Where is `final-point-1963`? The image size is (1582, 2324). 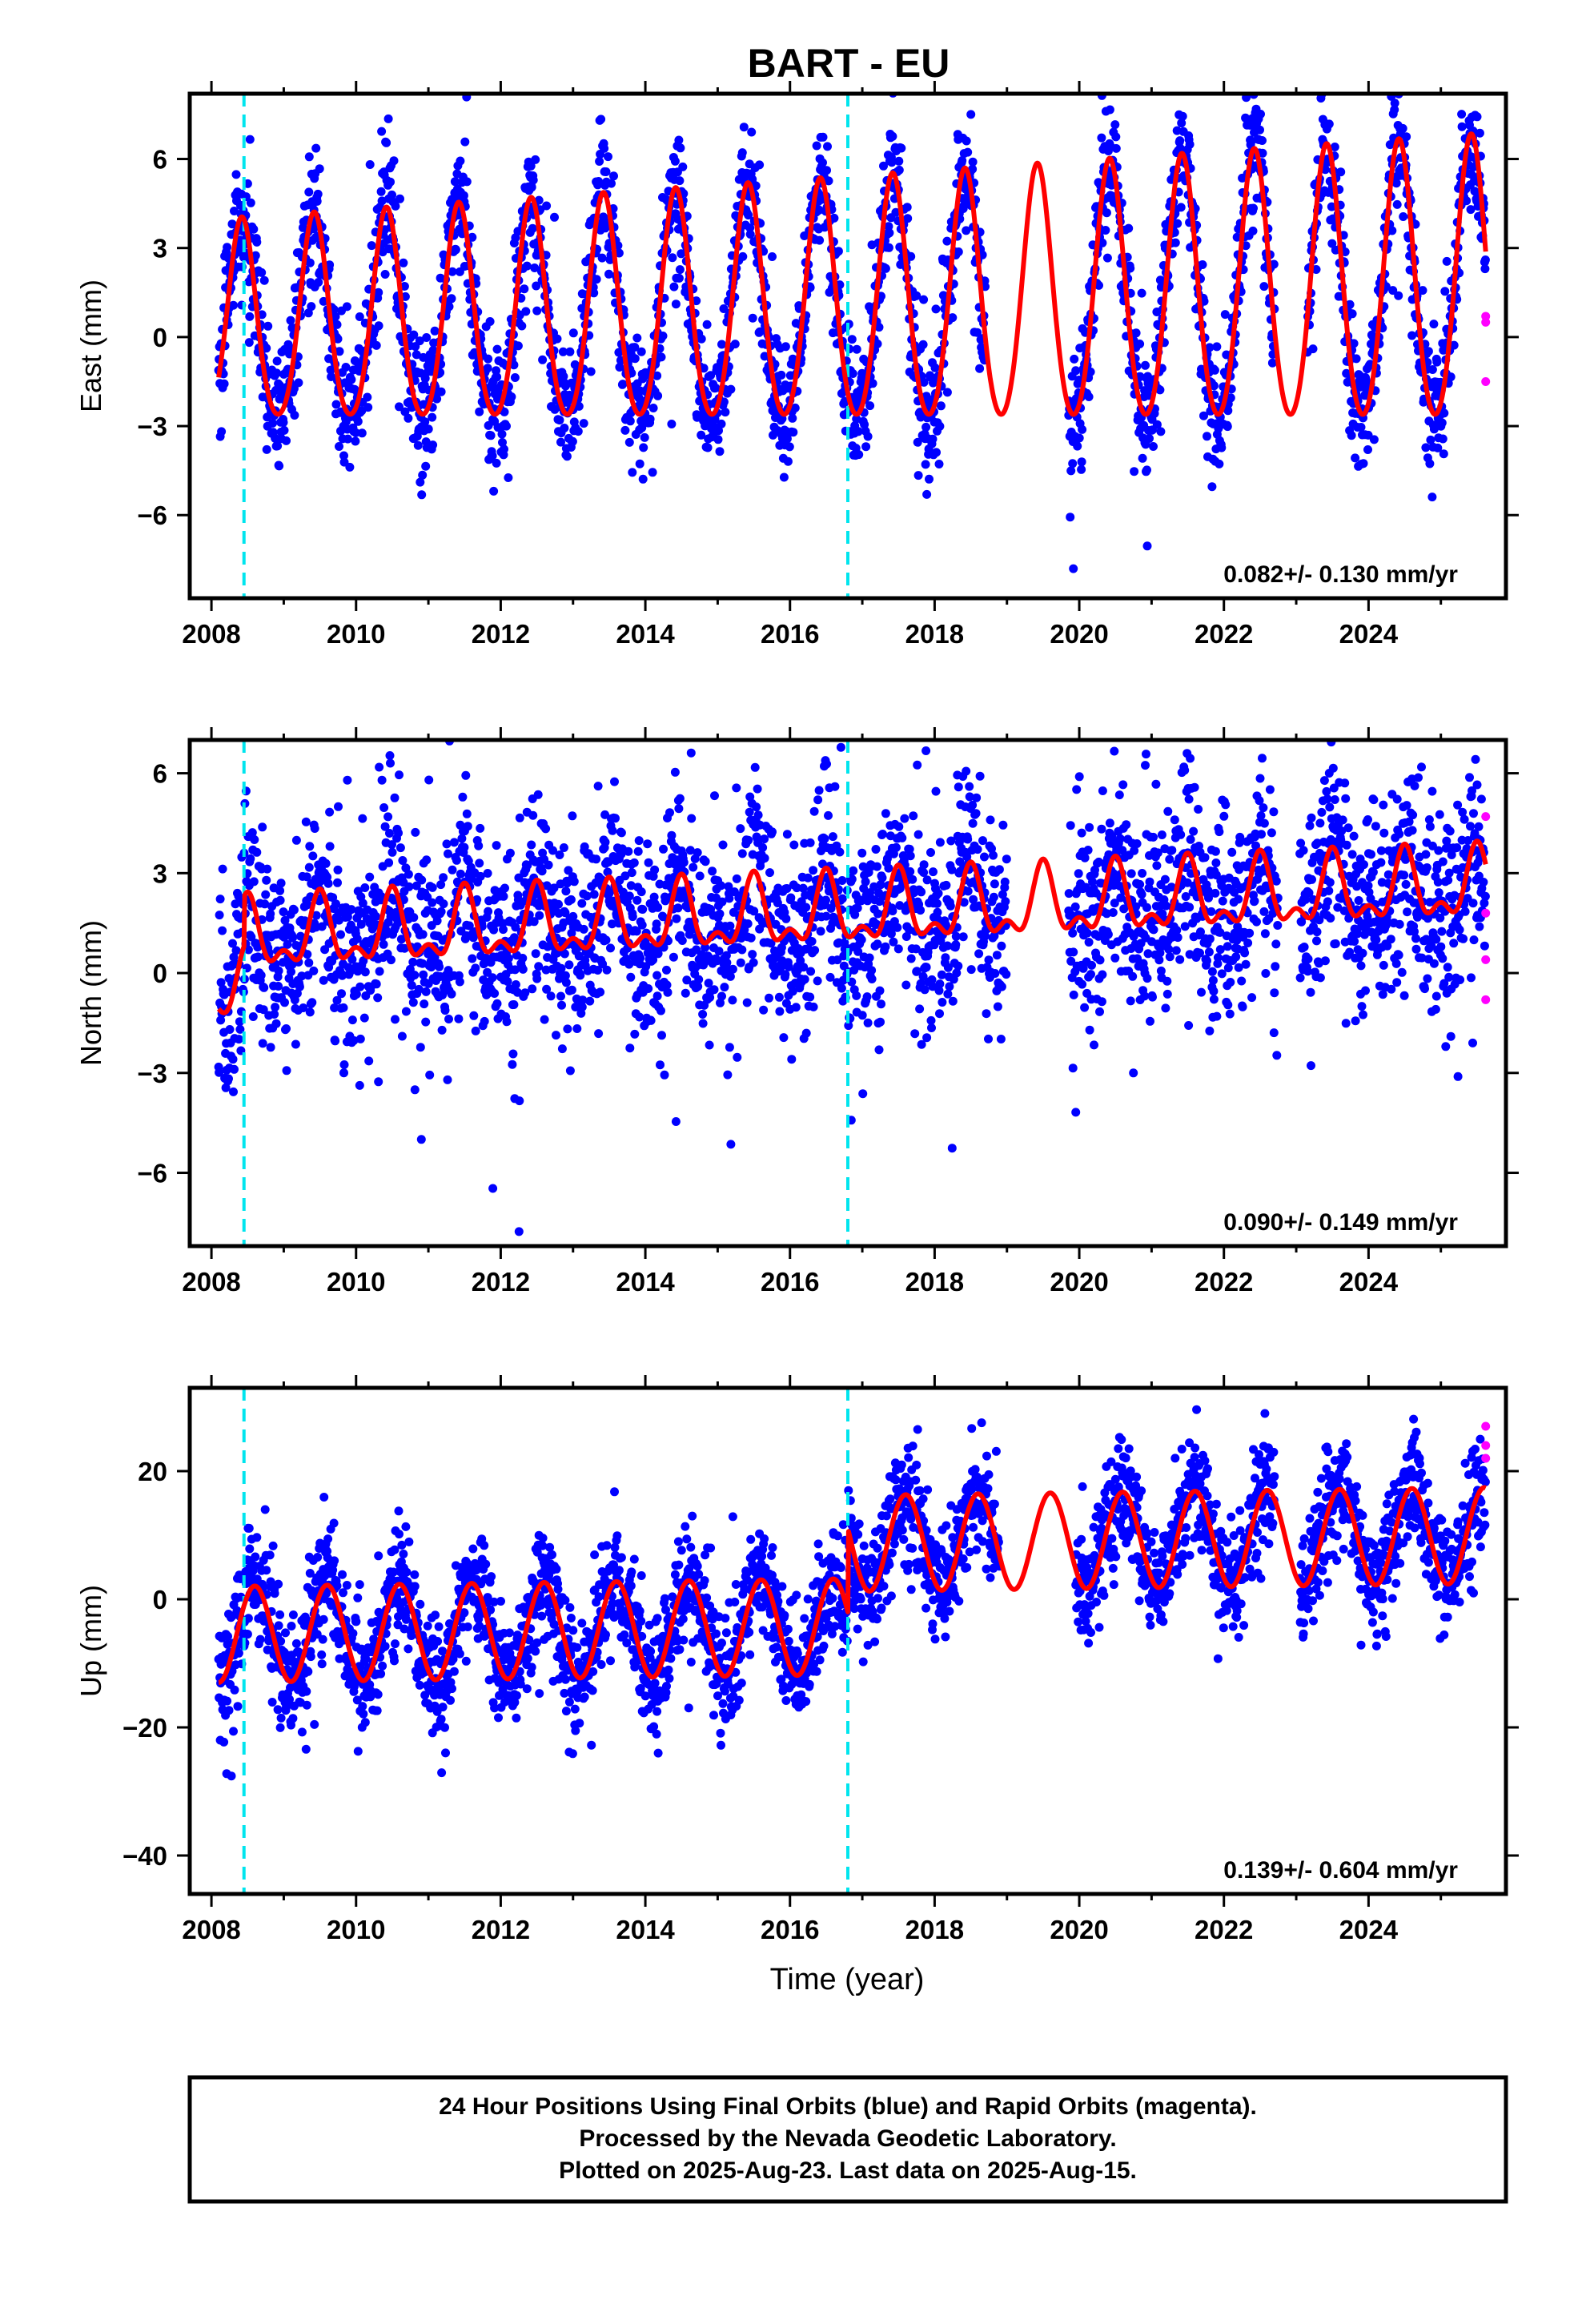 final-point-1963 is located at coordinates (1082, 462).